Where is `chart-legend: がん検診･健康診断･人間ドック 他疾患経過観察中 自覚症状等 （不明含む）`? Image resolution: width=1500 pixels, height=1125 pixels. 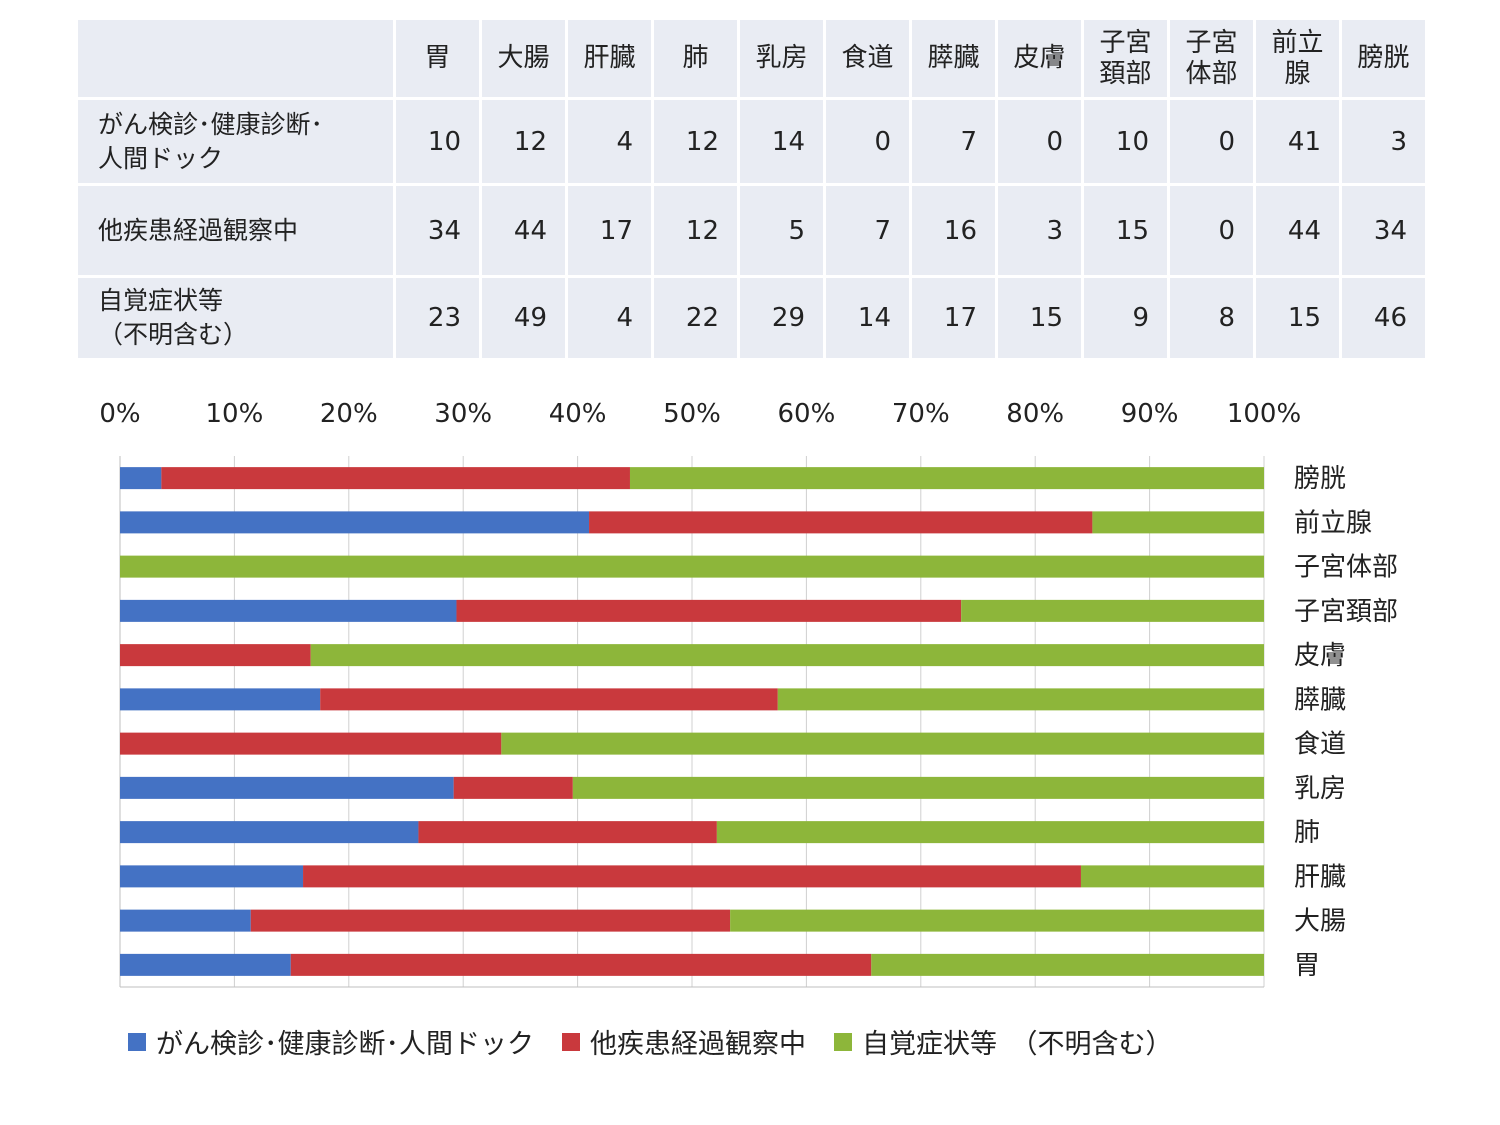
chart-legend: がん検診･健康診断･人間ドック 他疾患経過観察中 自覚症状等 （不明含む） is located at coordinates (664, 1041).